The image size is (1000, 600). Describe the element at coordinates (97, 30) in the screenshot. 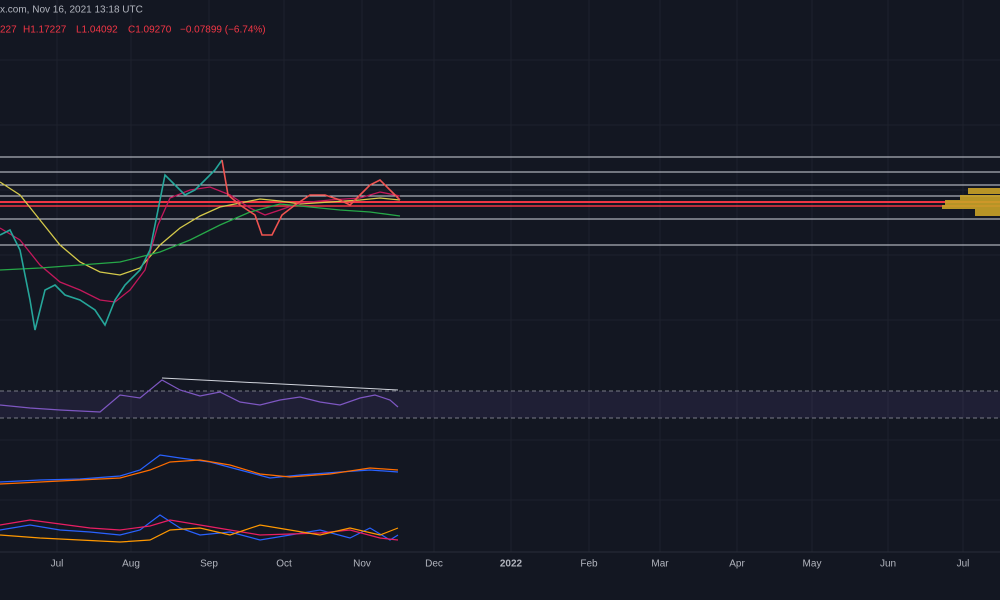

I see `ohlc-low: L1.04092` at that location.